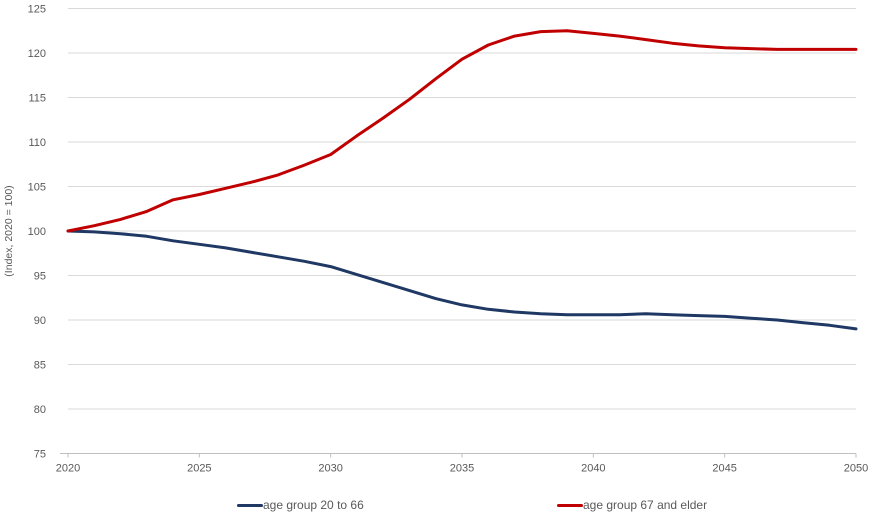 This screenshot has height=528, width=879. Describe the element at coordinates (37, 10) in the screenshot. I see `y-tick-label: 125` at that location.